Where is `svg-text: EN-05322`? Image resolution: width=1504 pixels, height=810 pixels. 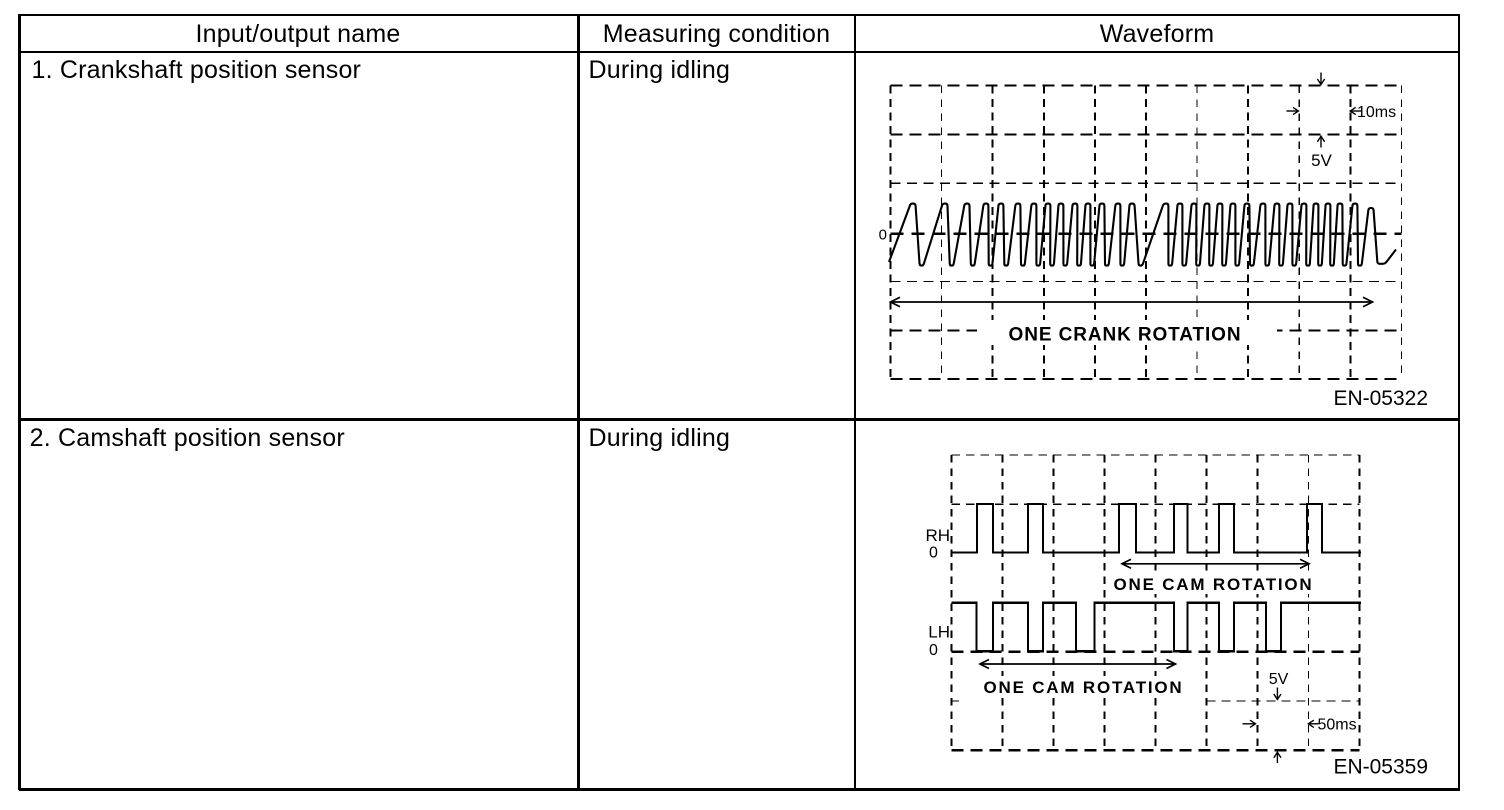 svg-text: EN-05322 is located at coordinates (1380, 398).